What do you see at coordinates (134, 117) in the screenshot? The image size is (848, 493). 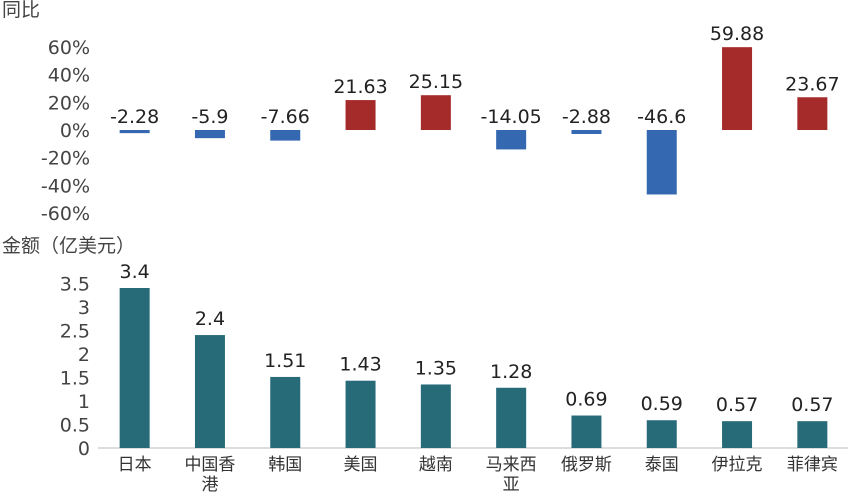 I see `yoy-value-label: -2.28` at bounding box center [134, 117].